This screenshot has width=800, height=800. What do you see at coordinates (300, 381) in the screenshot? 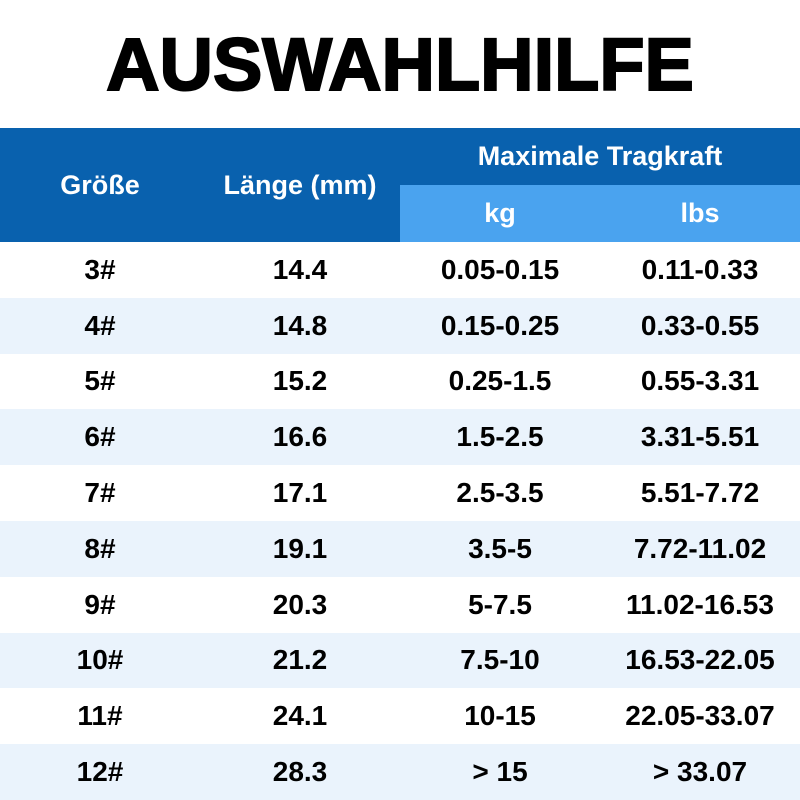
I see `cell-length: 15.2` at bounding box center [300, 381].